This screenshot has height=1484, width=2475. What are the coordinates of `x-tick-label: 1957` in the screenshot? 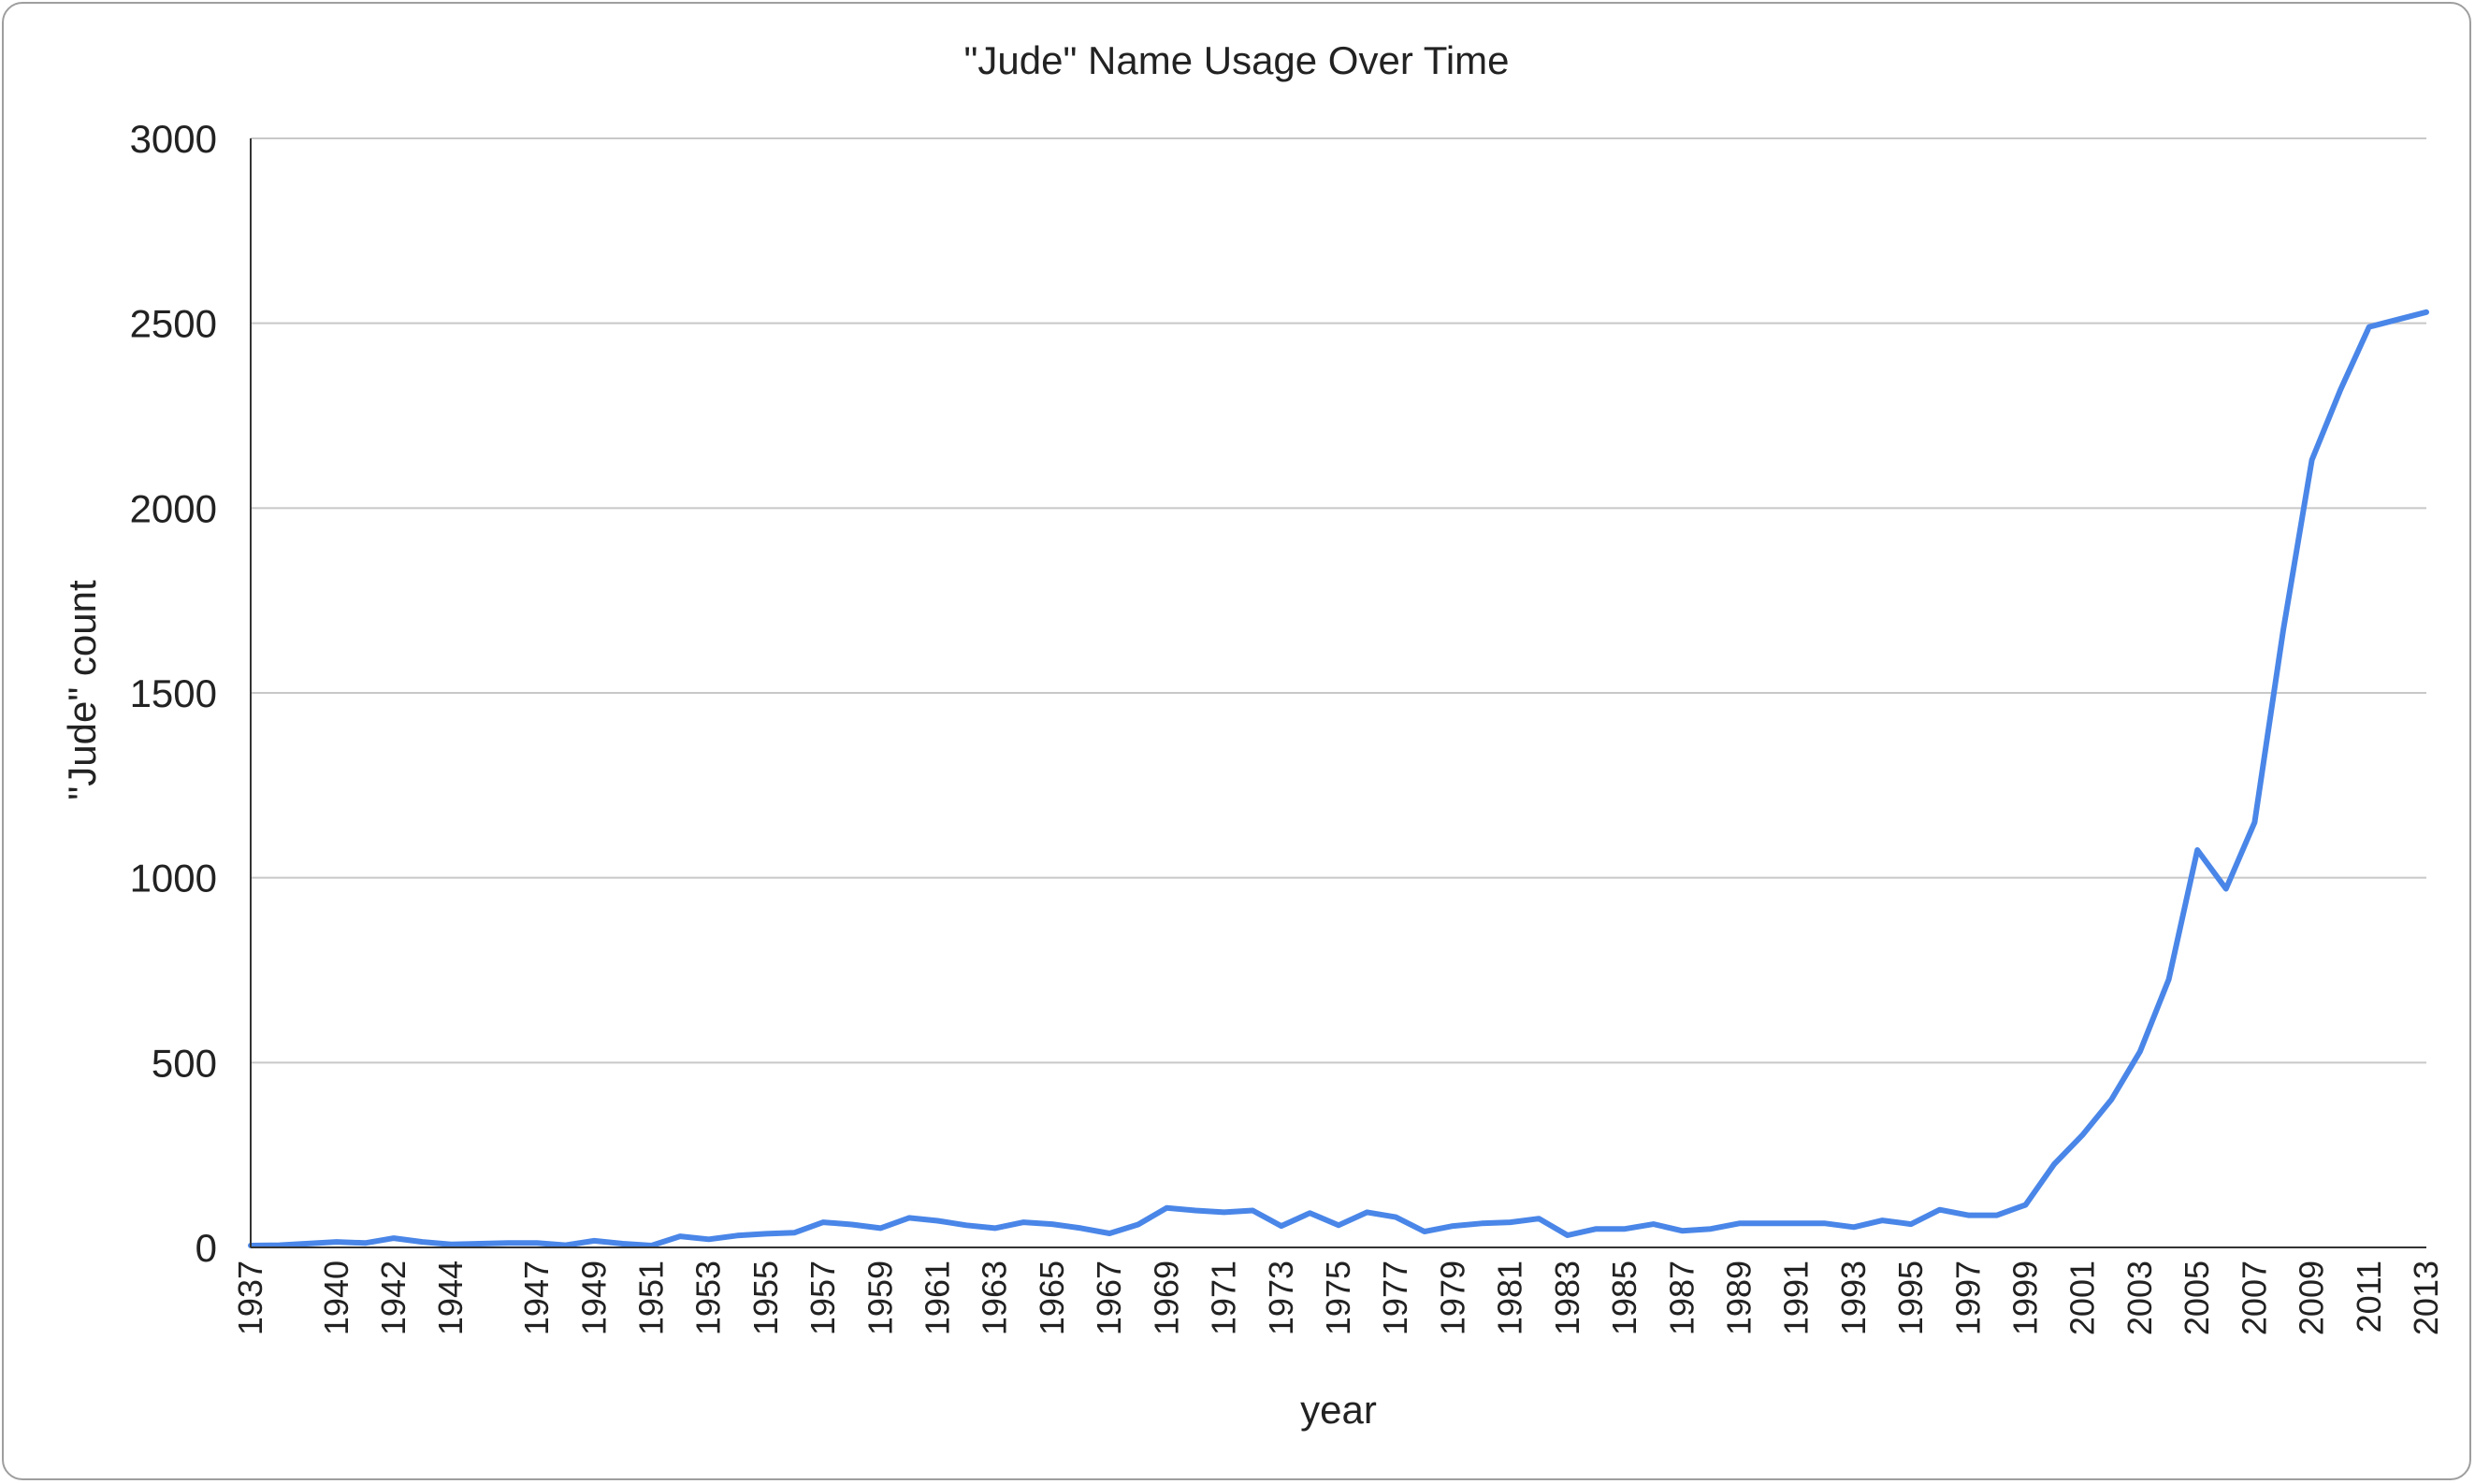 It's located at (823, 1298).